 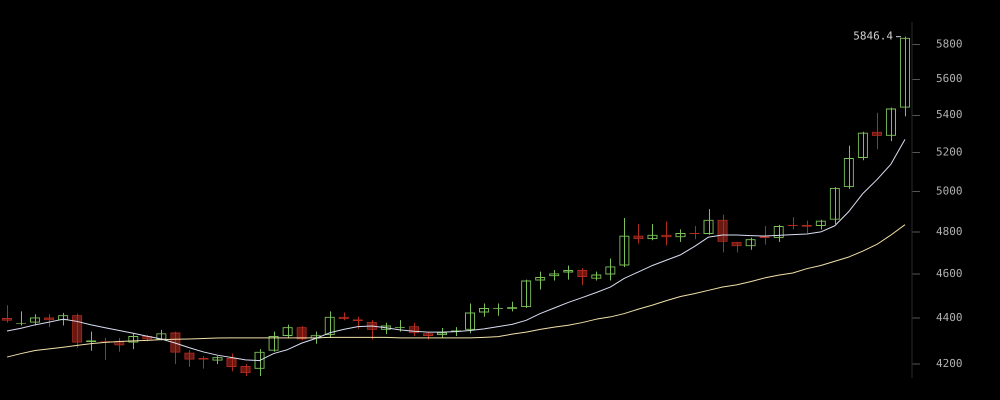 What do you see at coordinates (949, 191) in the screenshot?
I see `y-tick-label: 5000` at bounding box center [949, 191].